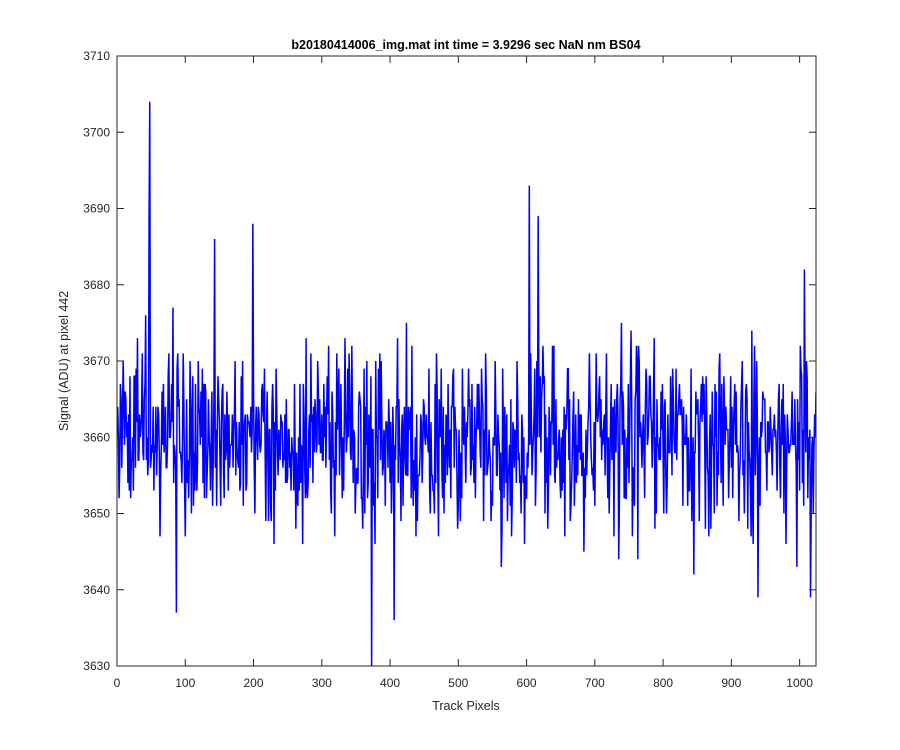 The image size is (900, 750). Describe the element at coordinates (96, 132) in the screenshot. I see `y-tick-label: 3700` at that location.